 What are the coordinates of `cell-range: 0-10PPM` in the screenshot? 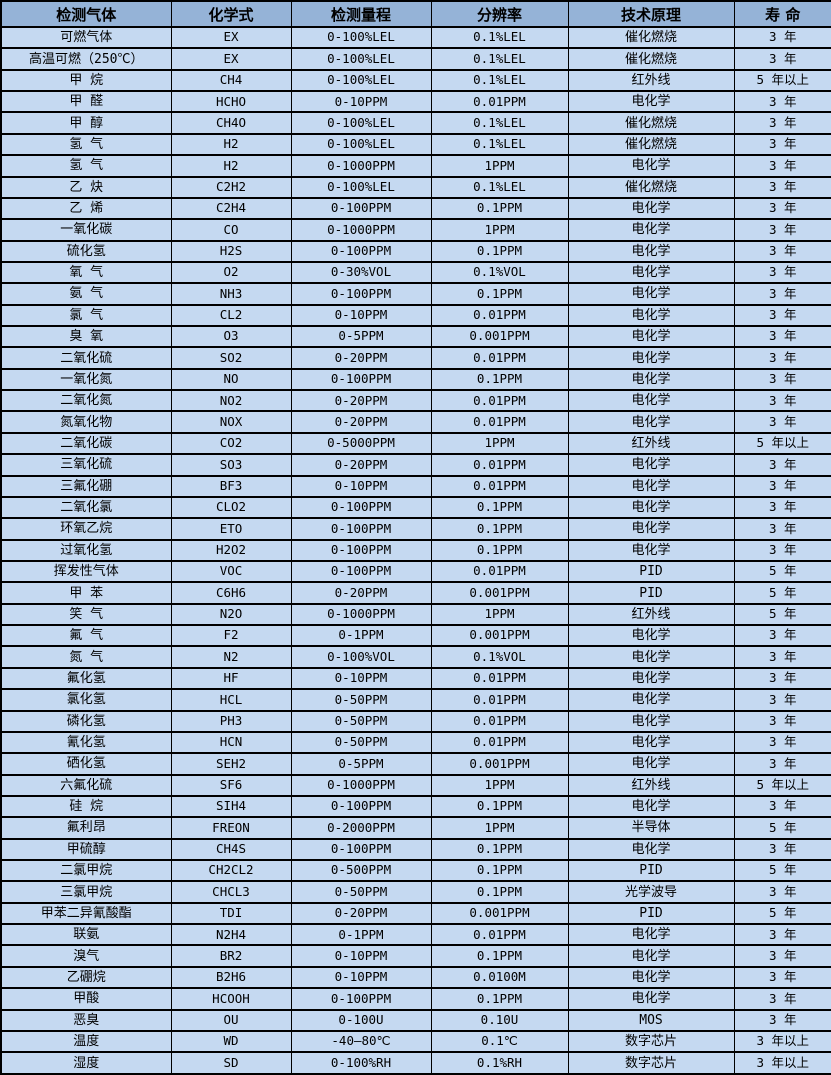 It's located at (361, 678).